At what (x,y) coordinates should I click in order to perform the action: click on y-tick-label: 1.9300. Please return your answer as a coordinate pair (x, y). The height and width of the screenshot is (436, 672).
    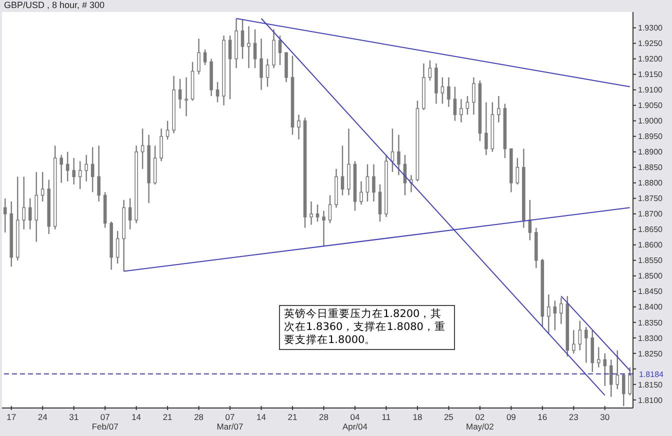
    Looking at the image, I should click on (651, 28).